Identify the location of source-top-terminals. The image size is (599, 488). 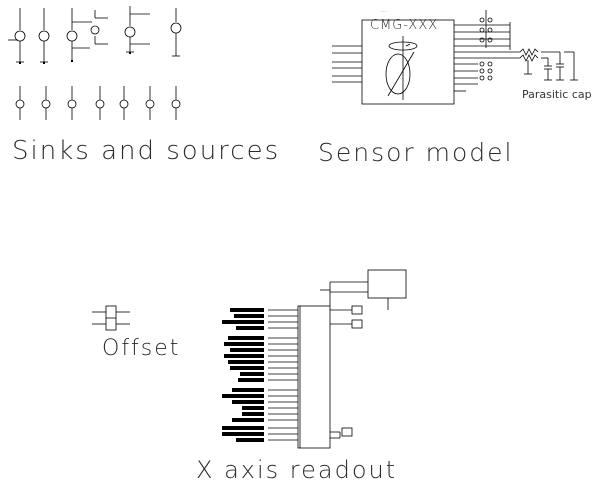
(75, 58).